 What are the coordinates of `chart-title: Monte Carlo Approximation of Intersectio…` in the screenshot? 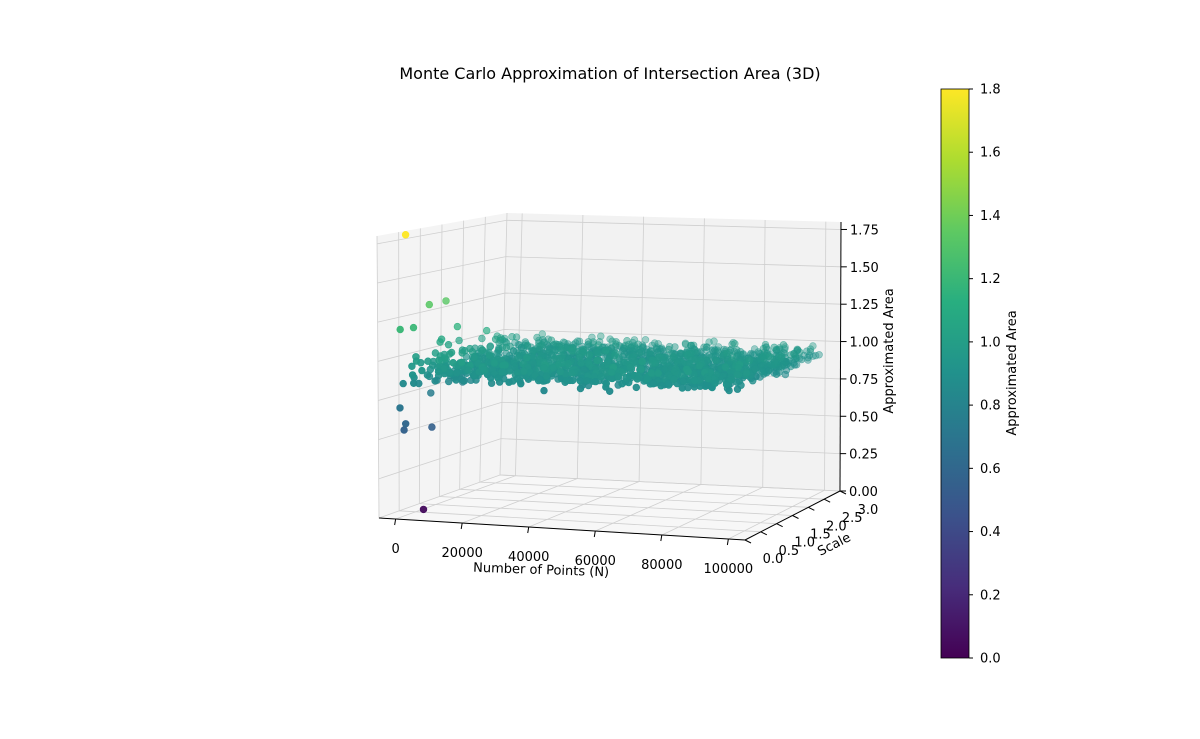 It's located at (610, 73).